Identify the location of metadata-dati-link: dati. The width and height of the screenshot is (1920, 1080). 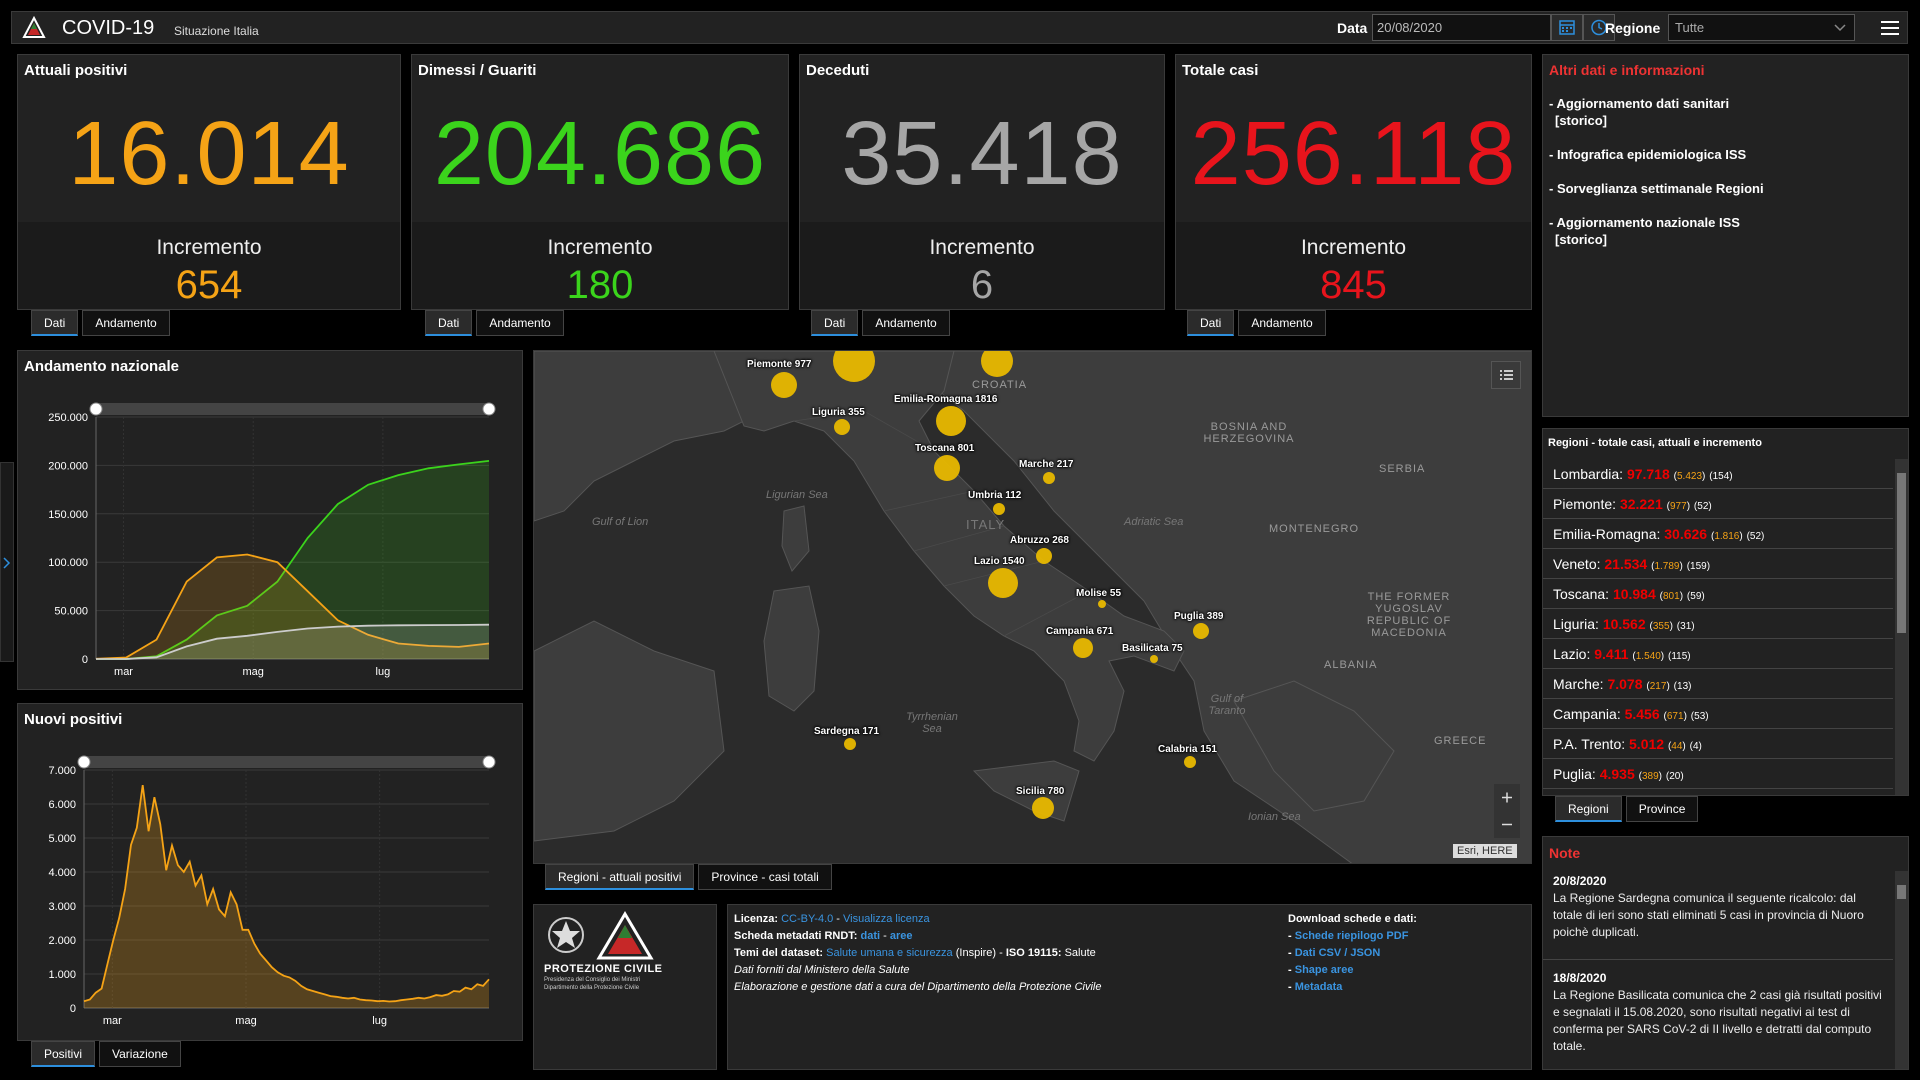
(870, 936).